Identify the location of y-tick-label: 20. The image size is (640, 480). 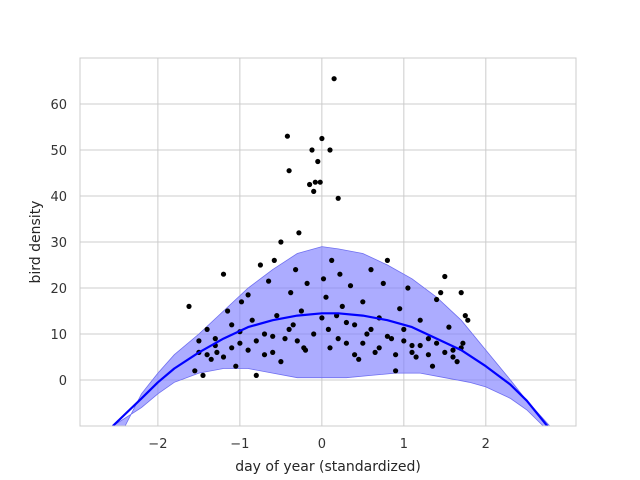
(58, 289).